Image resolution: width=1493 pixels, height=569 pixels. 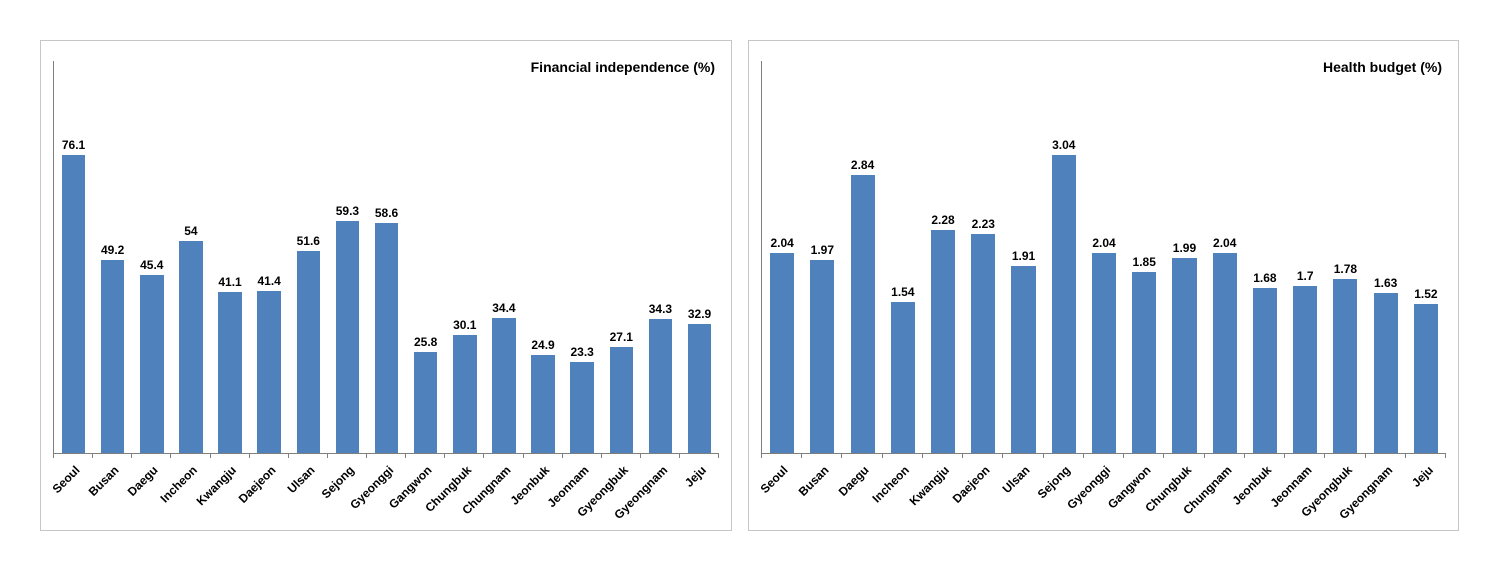 What do you see at coordinates (660, 308) in the screenshot?
I see `bar-value-label: 34.3` at bounding box center [660, 308].